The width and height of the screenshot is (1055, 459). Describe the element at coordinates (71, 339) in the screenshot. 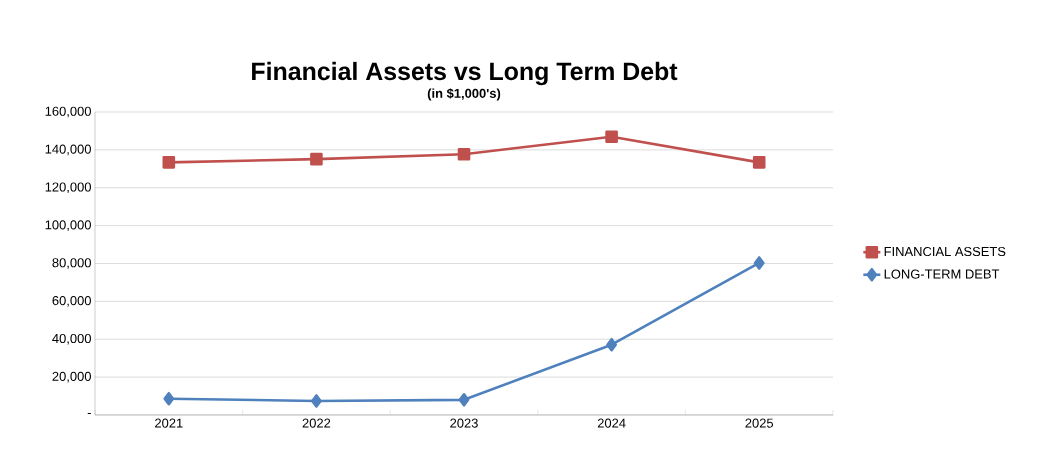

I see `y-tick-label: 40,000` at that location.